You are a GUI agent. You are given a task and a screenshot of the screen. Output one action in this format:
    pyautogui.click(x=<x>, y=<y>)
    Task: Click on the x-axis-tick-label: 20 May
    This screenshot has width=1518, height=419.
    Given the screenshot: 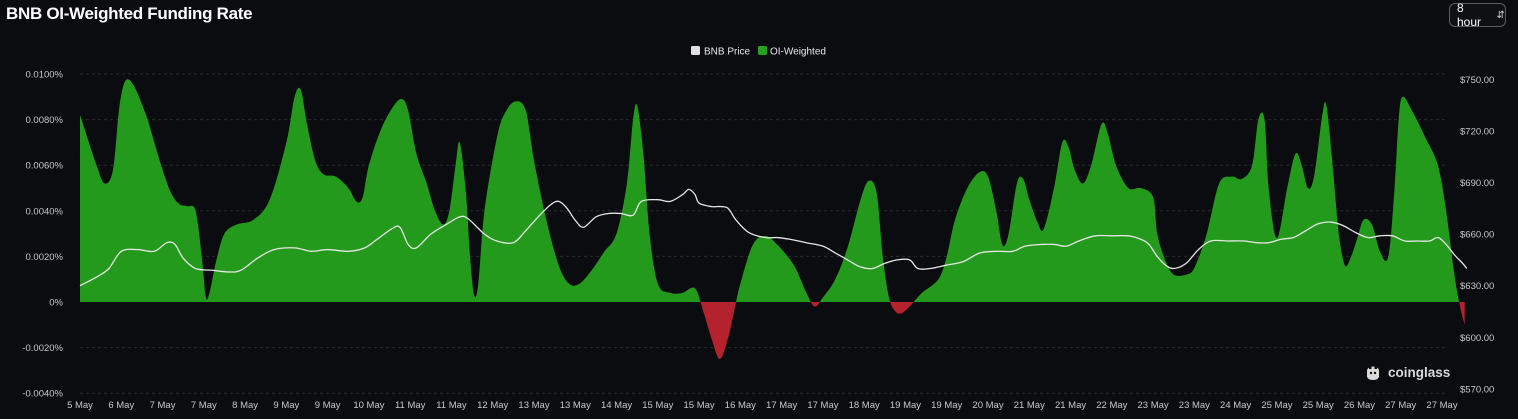 What is the action you would take?
    pyautogui.click(x=987, y=405)
    